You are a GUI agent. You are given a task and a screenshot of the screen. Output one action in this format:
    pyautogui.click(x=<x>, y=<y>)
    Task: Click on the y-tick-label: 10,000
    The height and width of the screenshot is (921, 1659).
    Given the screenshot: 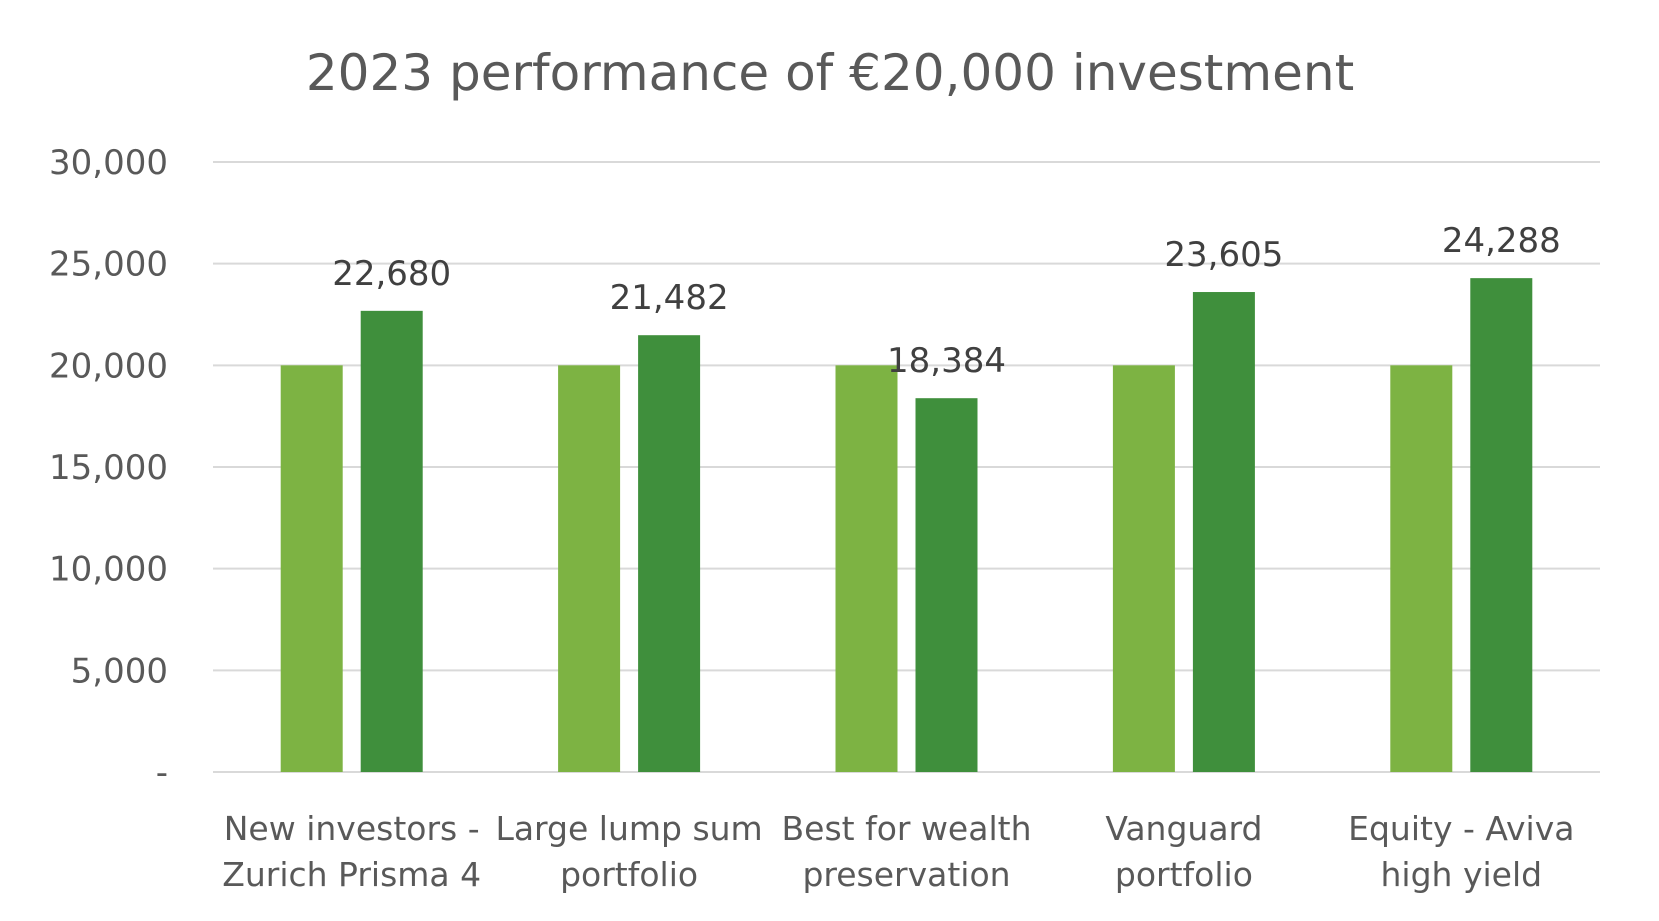 What is the action you would take?
    pyautogui.click(x=108, y=570)
    